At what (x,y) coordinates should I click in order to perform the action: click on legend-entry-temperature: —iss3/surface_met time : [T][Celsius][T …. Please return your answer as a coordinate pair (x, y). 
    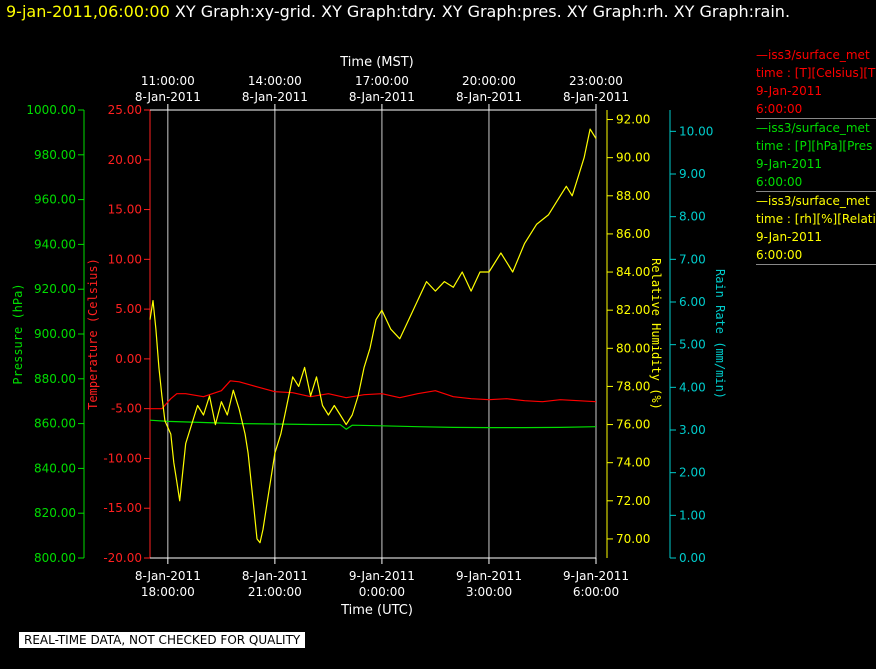
    Looking at the image, I should click on (816, 82).